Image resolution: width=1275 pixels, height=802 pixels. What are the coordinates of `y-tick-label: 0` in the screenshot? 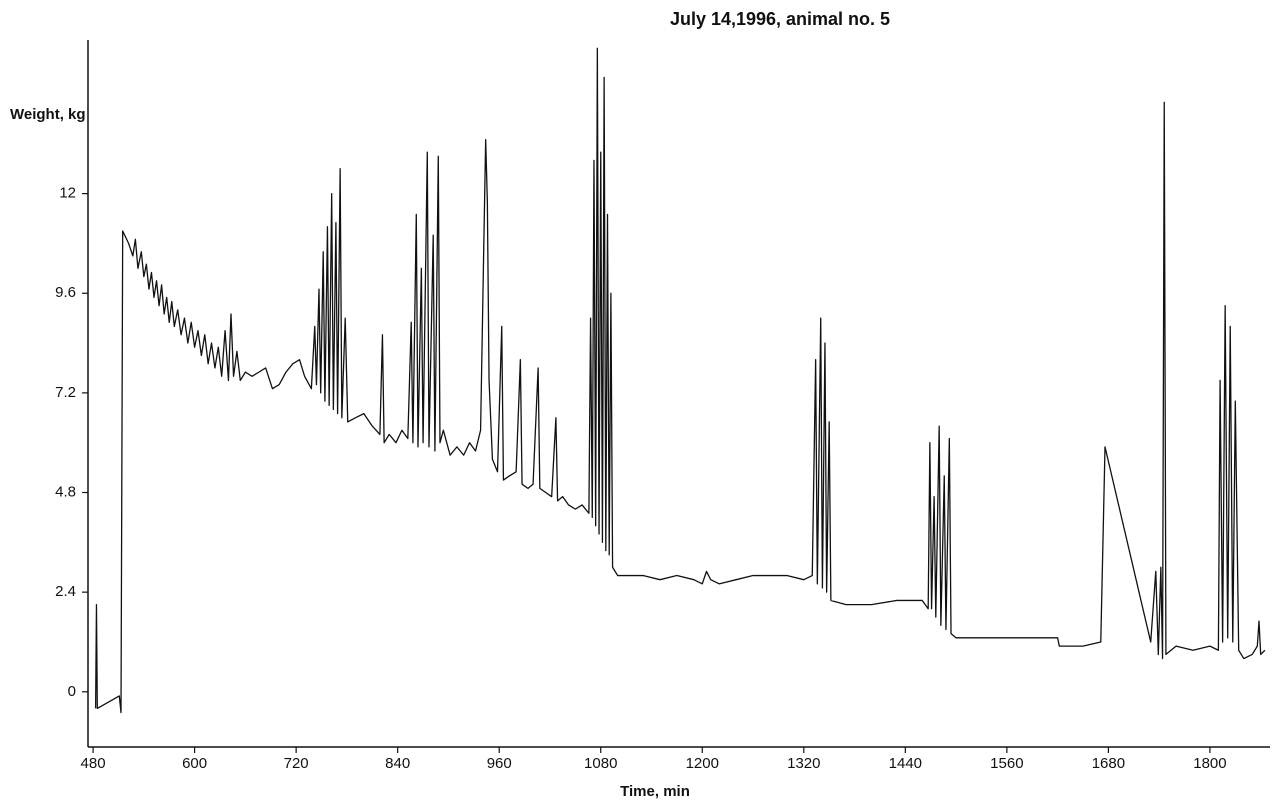 It's located at (72, 691).